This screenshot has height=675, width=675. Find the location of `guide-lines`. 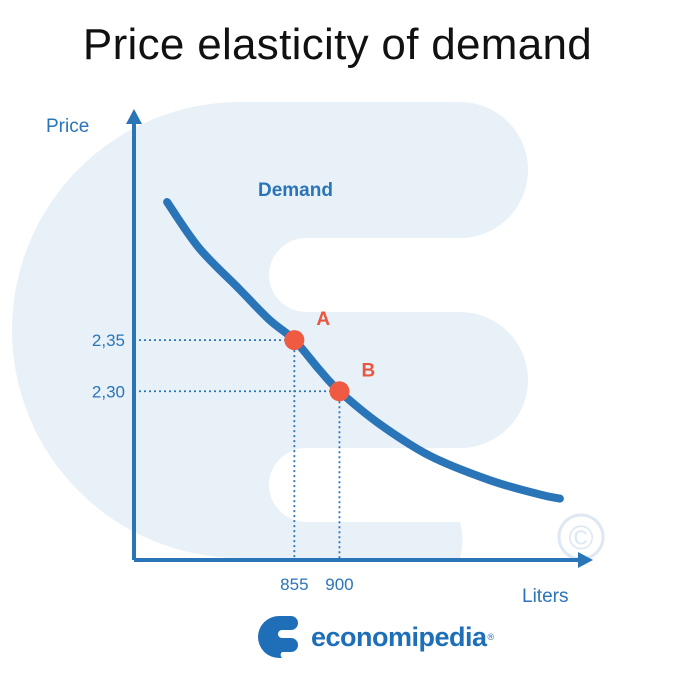

guide-lines is located at coordinates (237, 449).